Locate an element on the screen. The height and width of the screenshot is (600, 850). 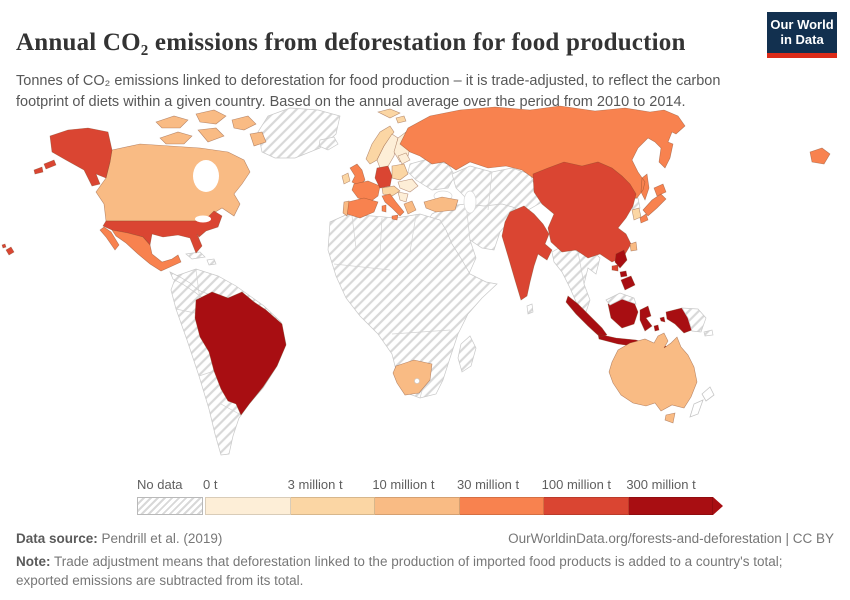
country-canada-arctic is located at coordinates (211, 128).